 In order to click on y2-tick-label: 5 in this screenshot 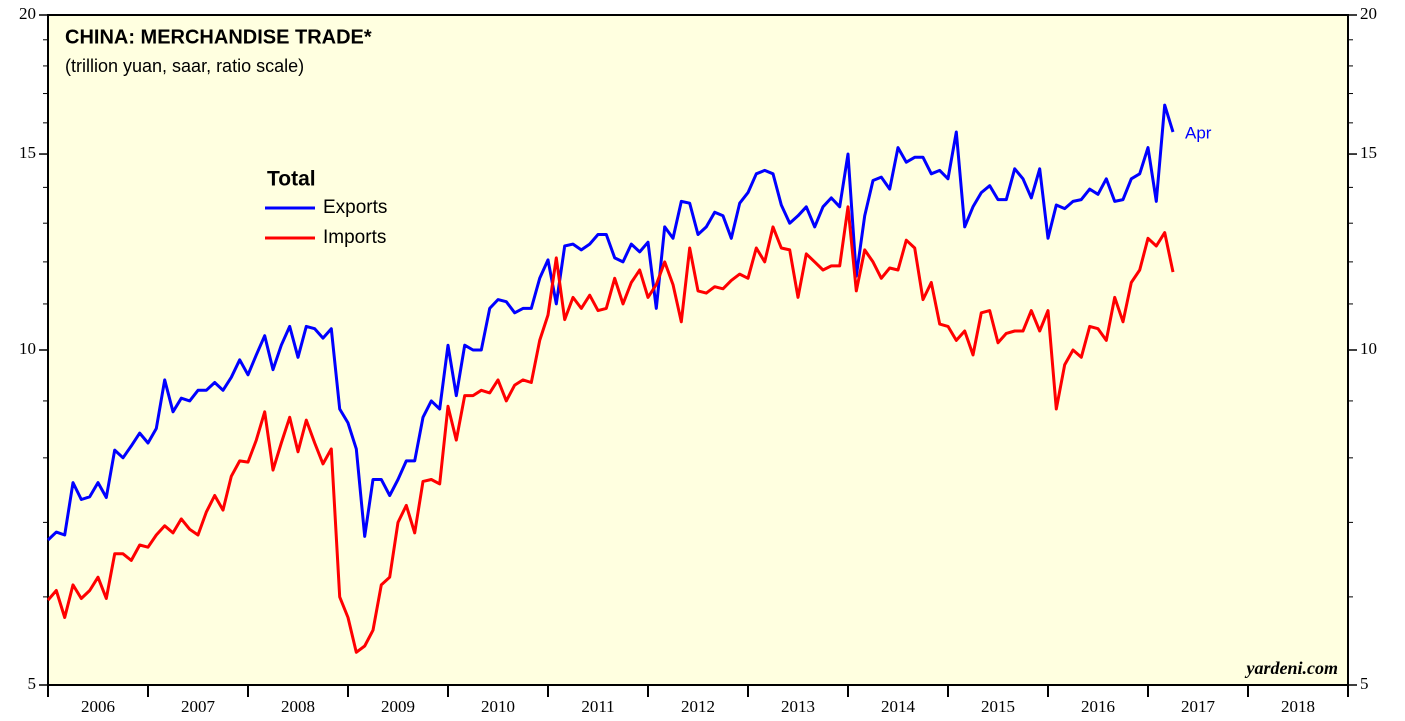, I will do `click(1364, 683)`.